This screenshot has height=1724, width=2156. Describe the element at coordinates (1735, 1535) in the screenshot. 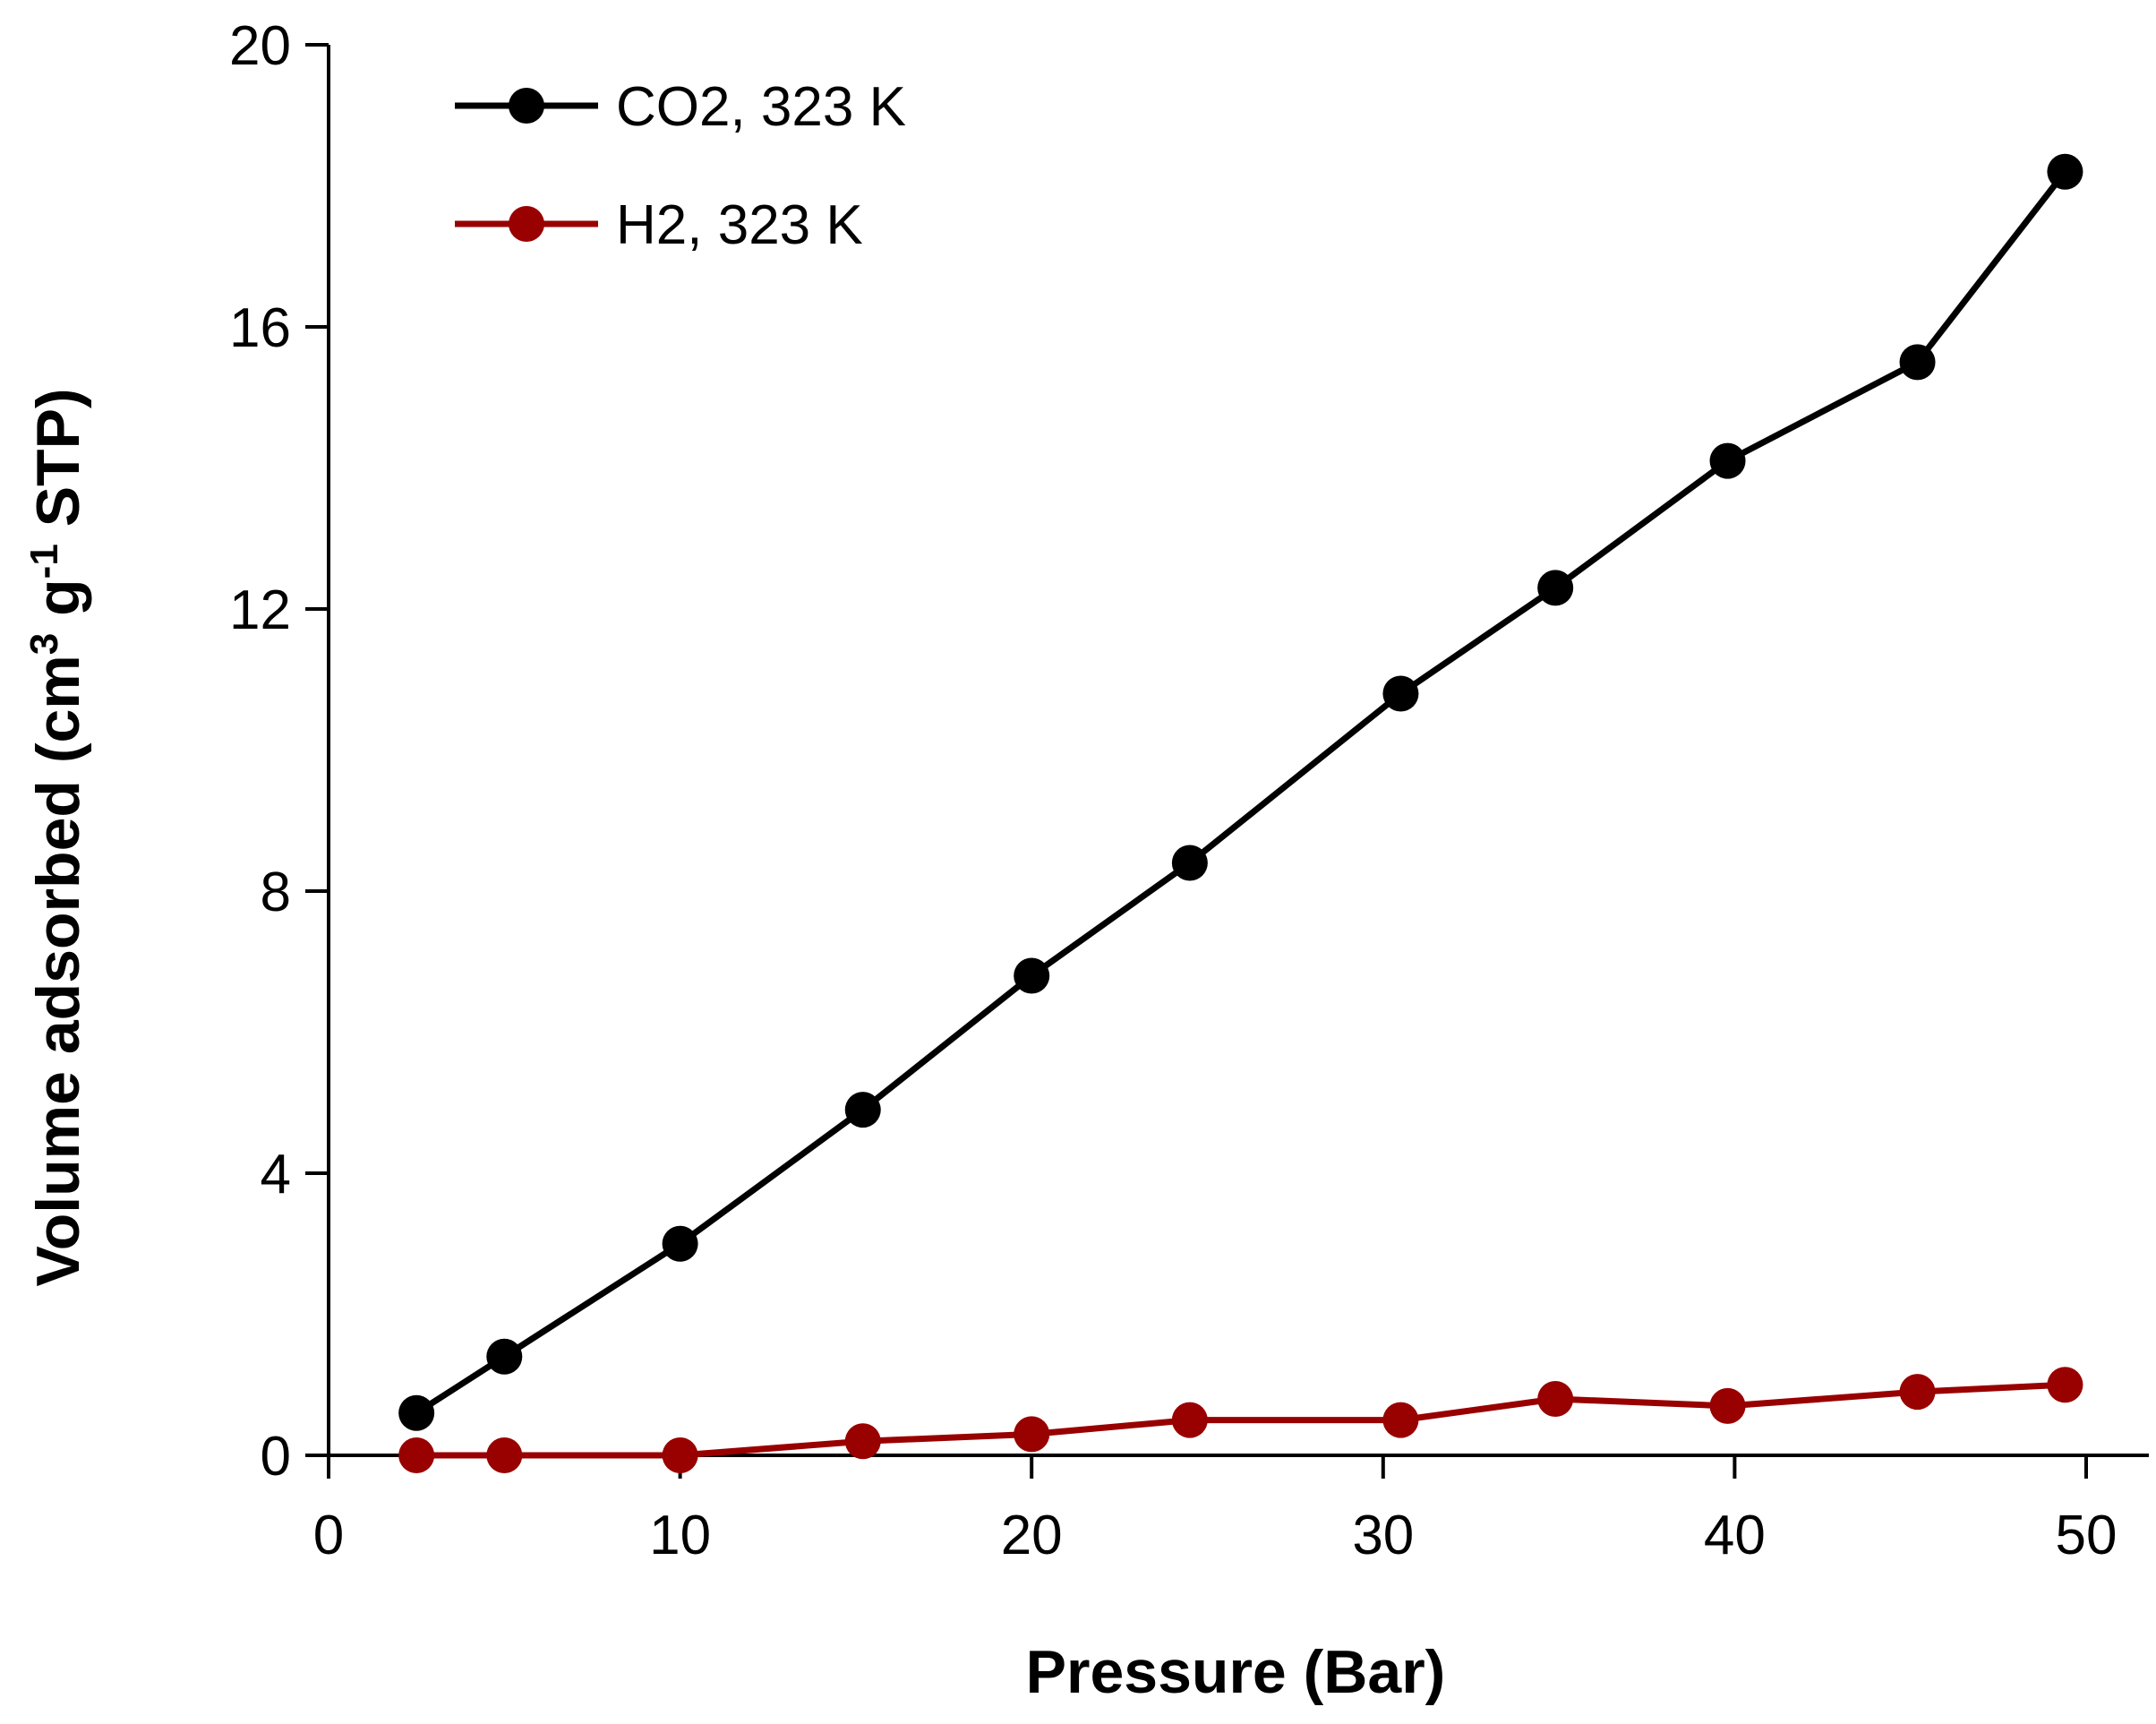

I see `x-tick-label: 40` at that location.